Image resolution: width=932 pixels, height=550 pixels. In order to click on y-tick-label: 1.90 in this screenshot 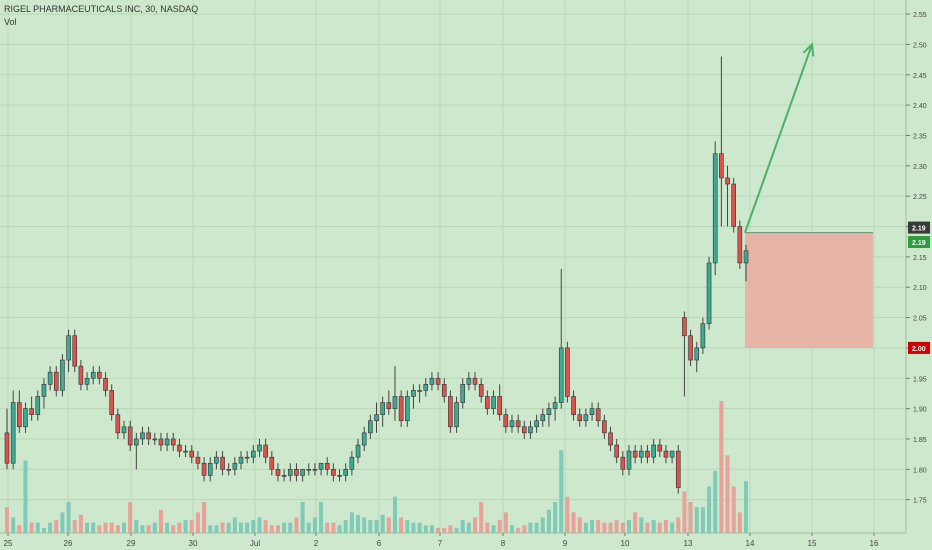, I will do `click(920, 410)`.